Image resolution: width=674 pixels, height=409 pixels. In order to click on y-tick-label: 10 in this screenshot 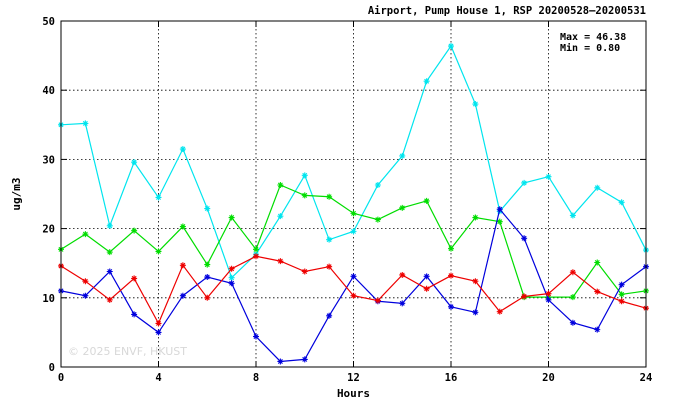, I will do `click(48, 299)`.